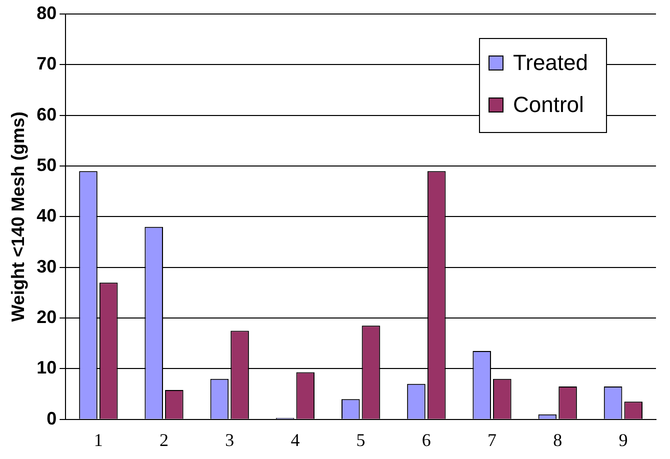  I want to click on y-tick-label: 0, so click(51, 418).